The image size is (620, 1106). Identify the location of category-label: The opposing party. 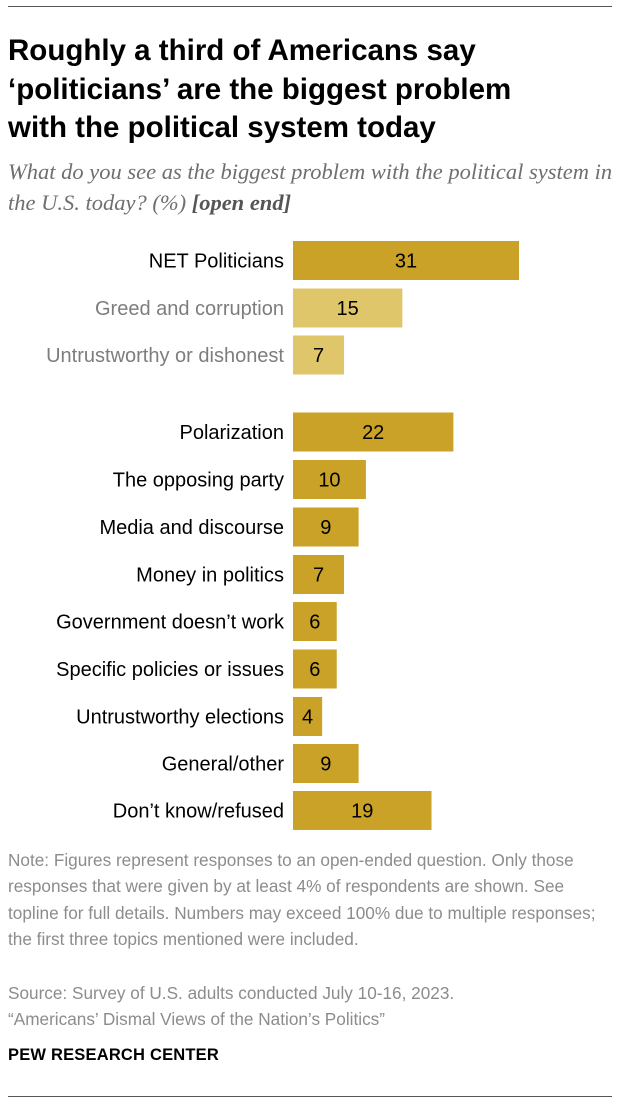
(198, 481).